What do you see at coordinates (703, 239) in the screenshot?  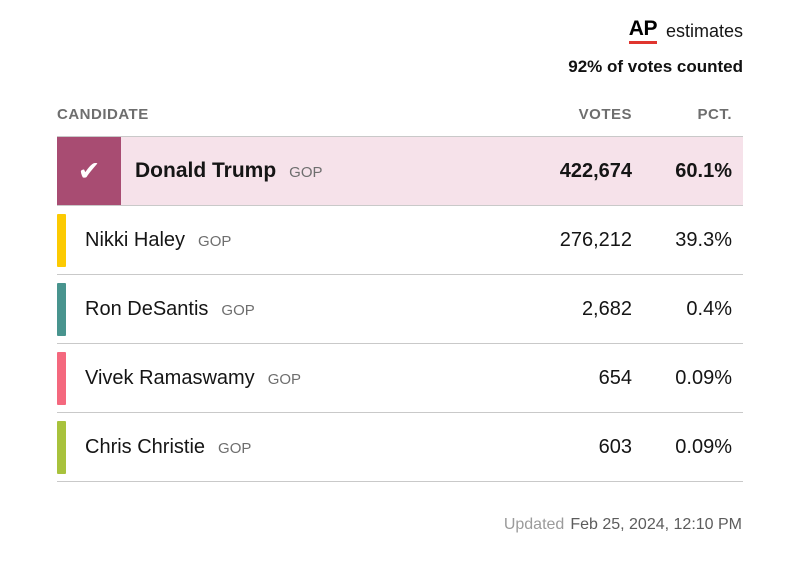 I see `pct-value: 39.3%` at bounding box center [703, 239].